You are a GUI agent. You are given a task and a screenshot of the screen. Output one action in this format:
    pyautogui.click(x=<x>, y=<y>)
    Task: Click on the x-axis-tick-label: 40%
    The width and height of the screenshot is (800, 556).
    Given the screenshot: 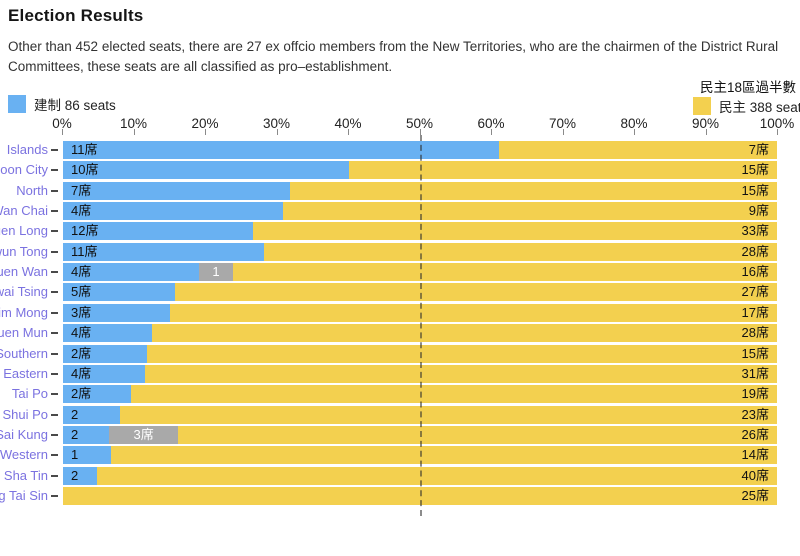 What is the action you would take?
    pyautogui.click(x=348, y=123)
    